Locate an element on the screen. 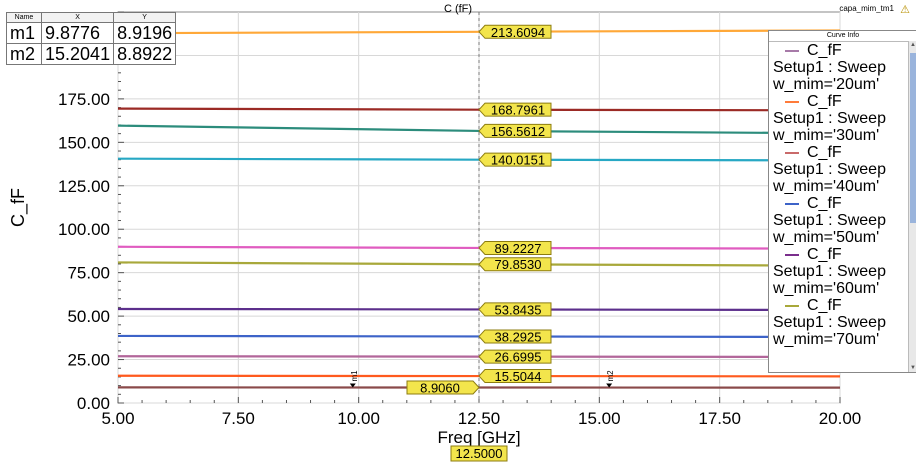 The width and height of the screenshot is (916, 464). x-tick-label: 20.00 is located at coordinates (840, 418).